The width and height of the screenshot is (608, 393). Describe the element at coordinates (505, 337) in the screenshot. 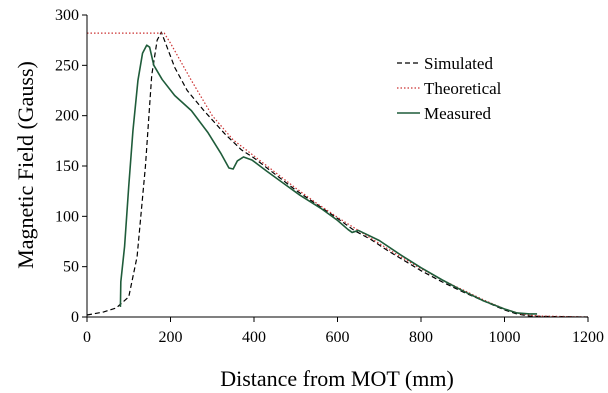

I see `x-tick-label-1000: 1000` at that location.